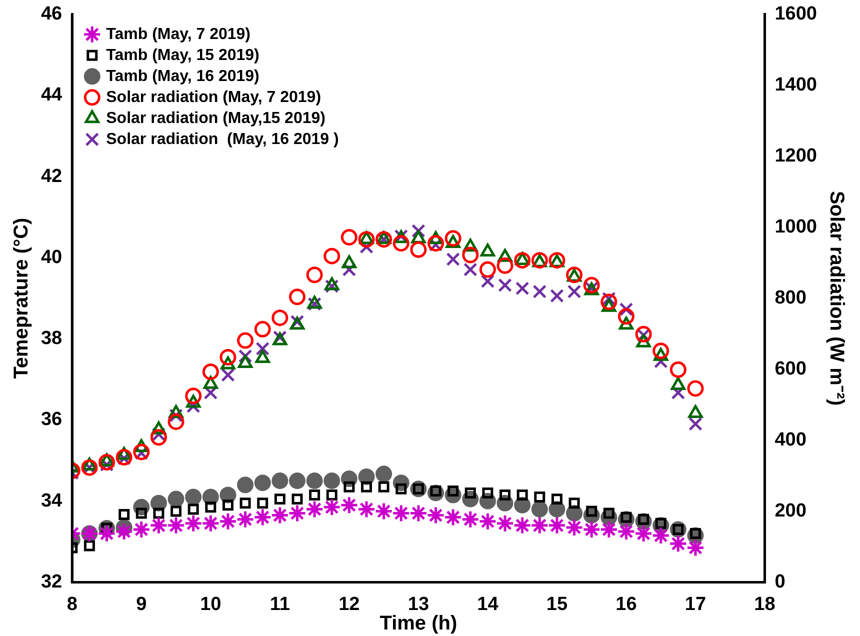 This screenshot has width=860, height=636. I want to click on y-tick-label: 44, so click(51, 95).